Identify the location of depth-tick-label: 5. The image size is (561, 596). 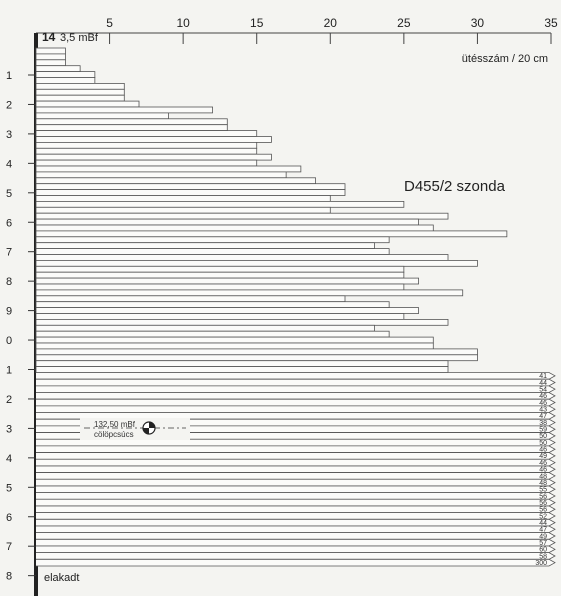
(9, 488).